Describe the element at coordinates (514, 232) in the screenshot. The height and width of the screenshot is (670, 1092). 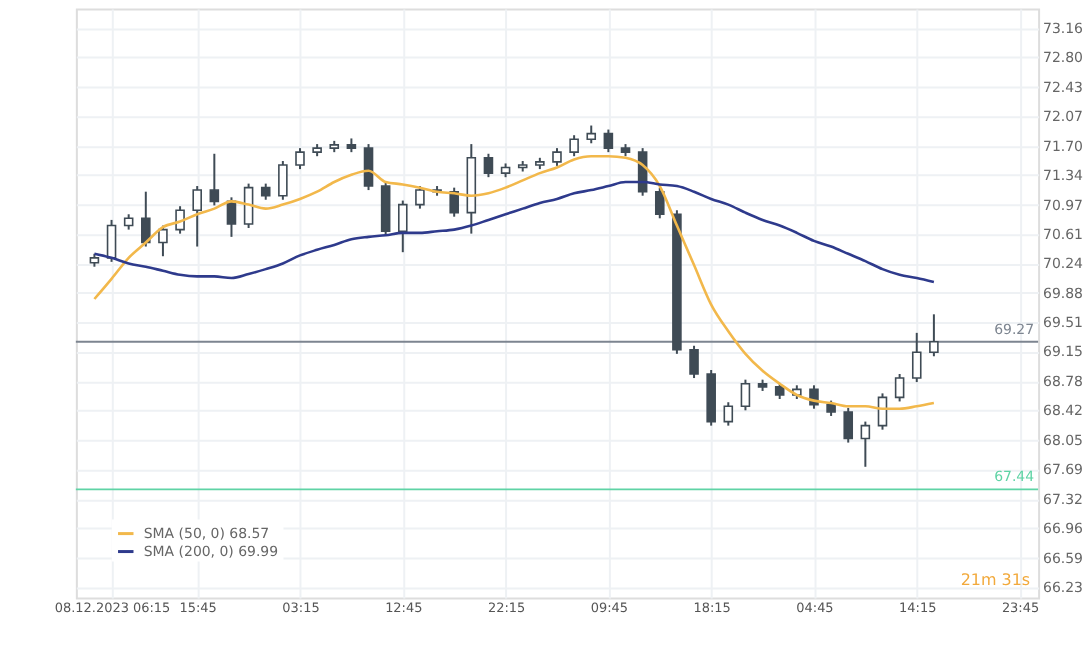
I see `line-series` at that location.